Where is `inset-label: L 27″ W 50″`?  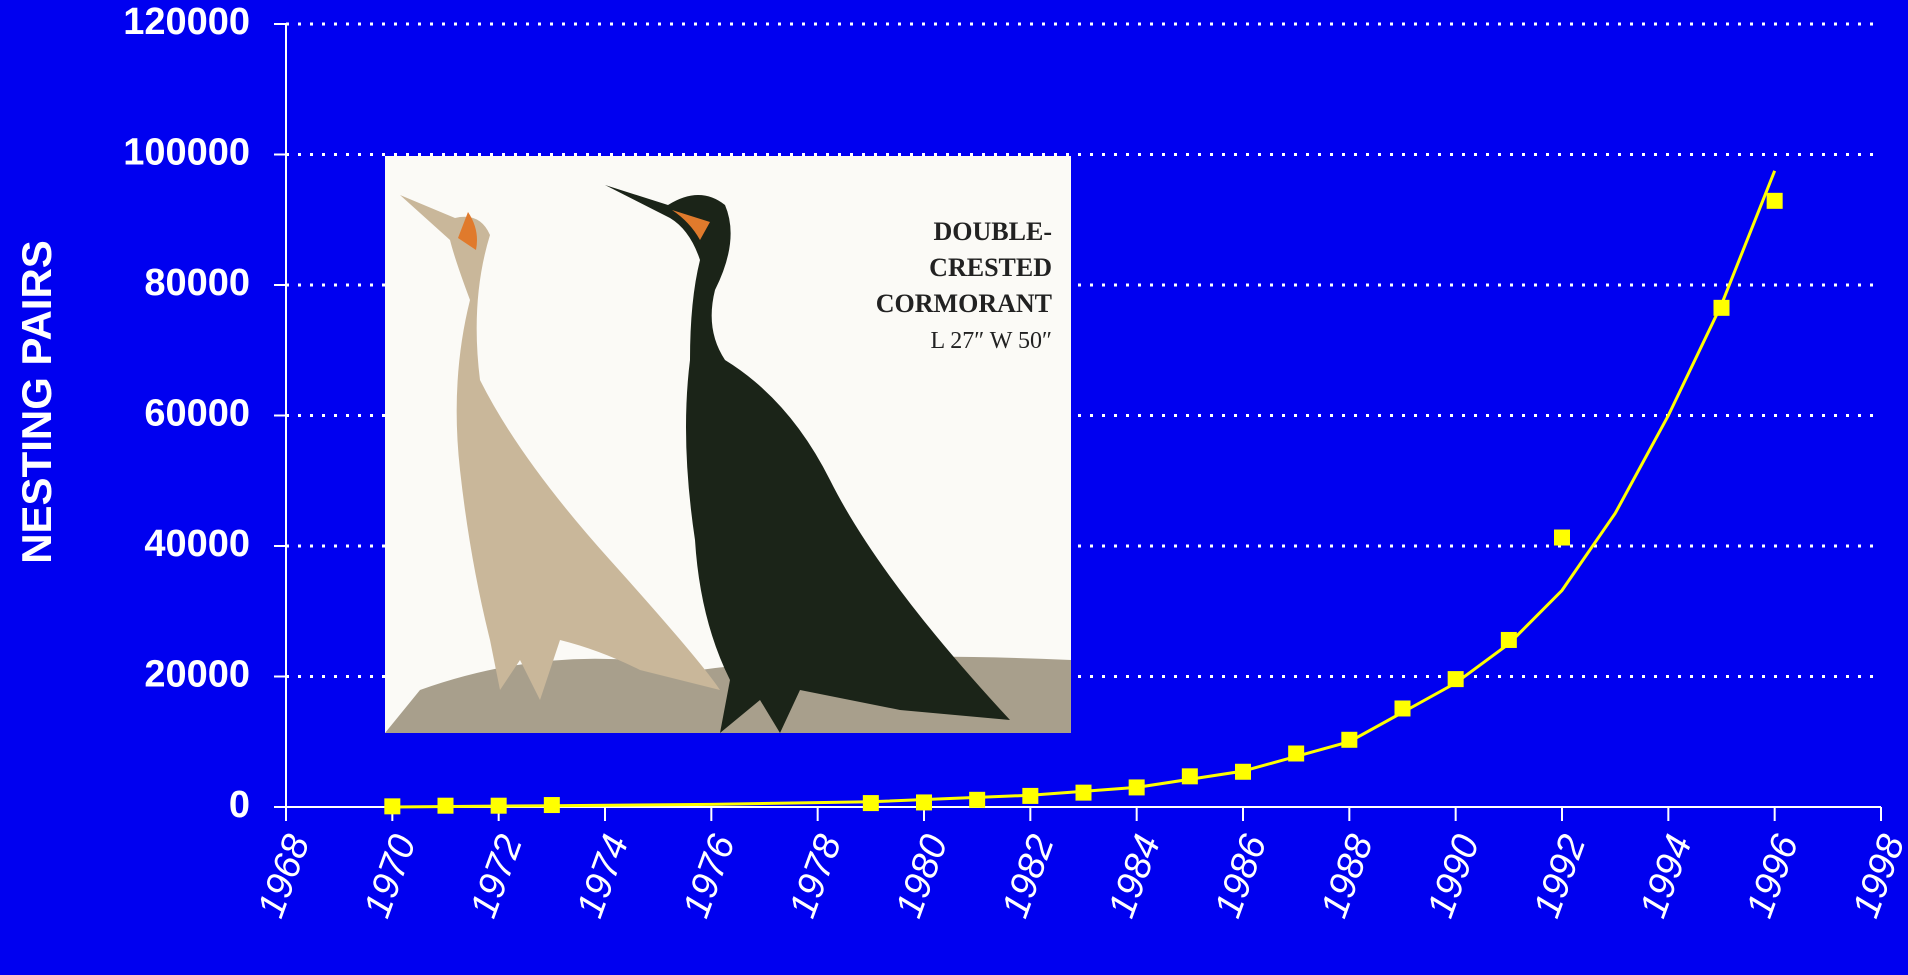
inset-label: L 27″ W 50″ is located at coordinates (991, 341).